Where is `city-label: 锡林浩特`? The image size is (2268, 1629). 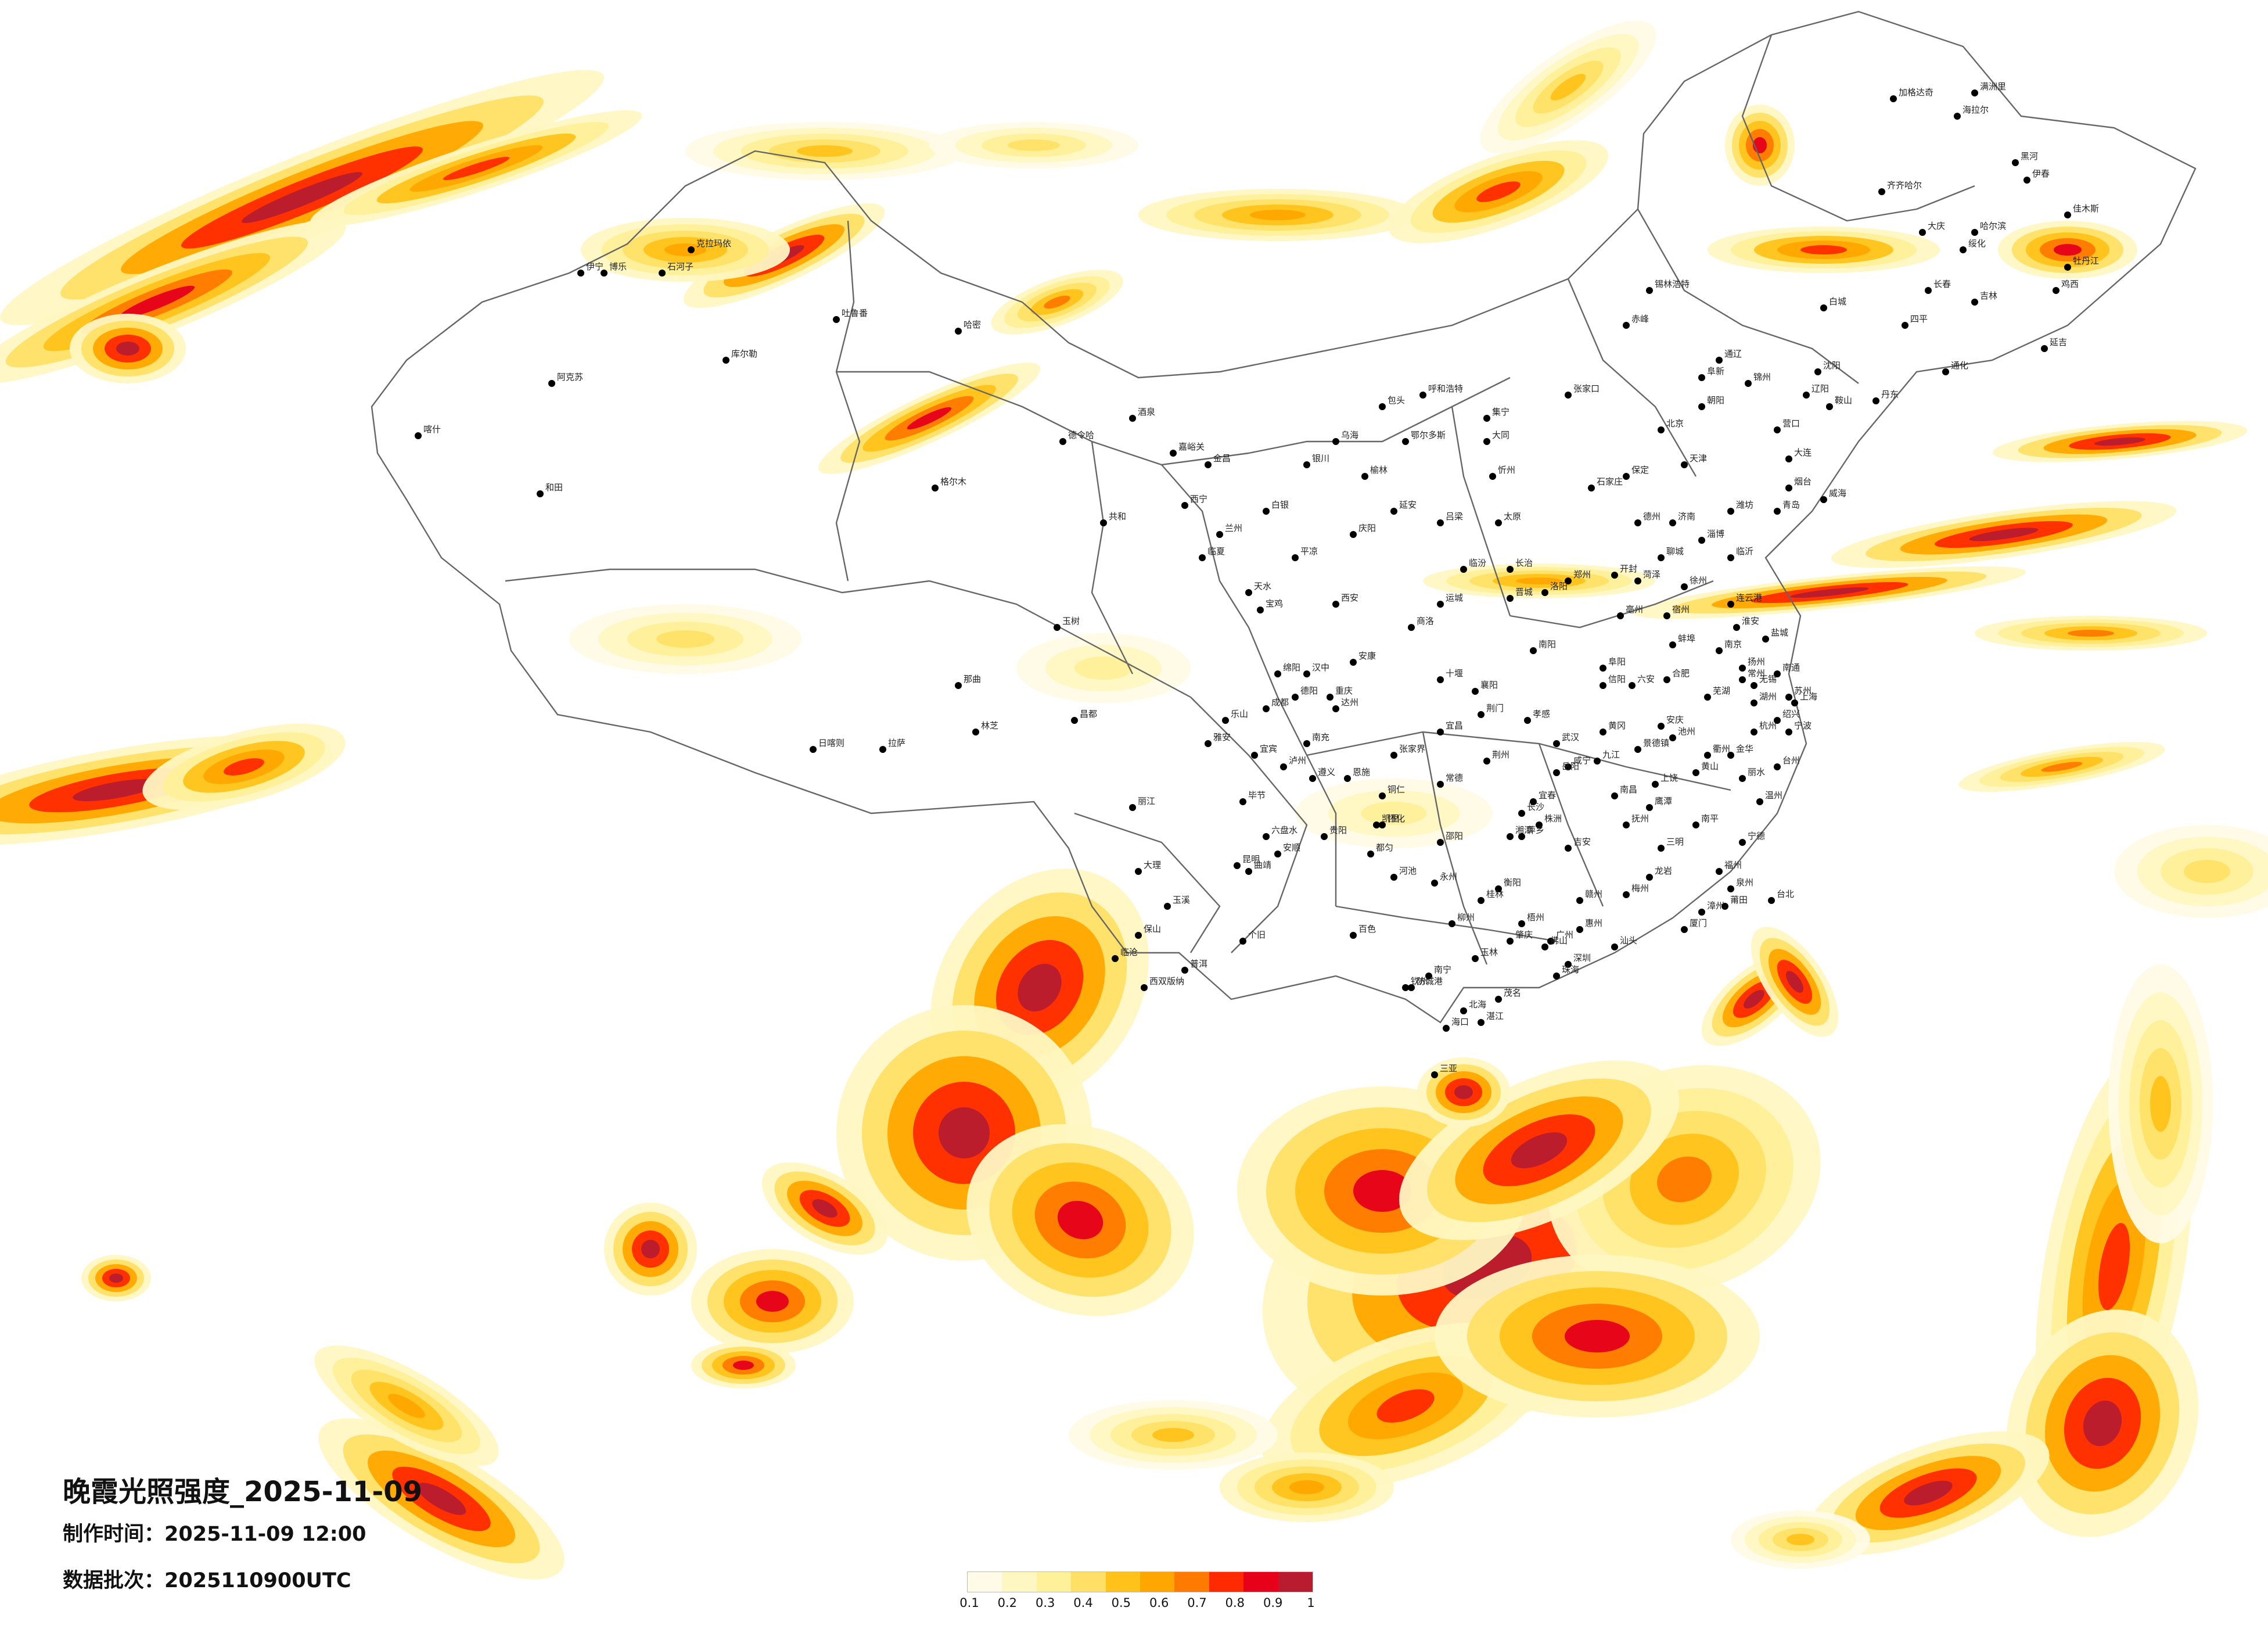
city-label: 锡林浩特 is located at coordinates (1672, 284).